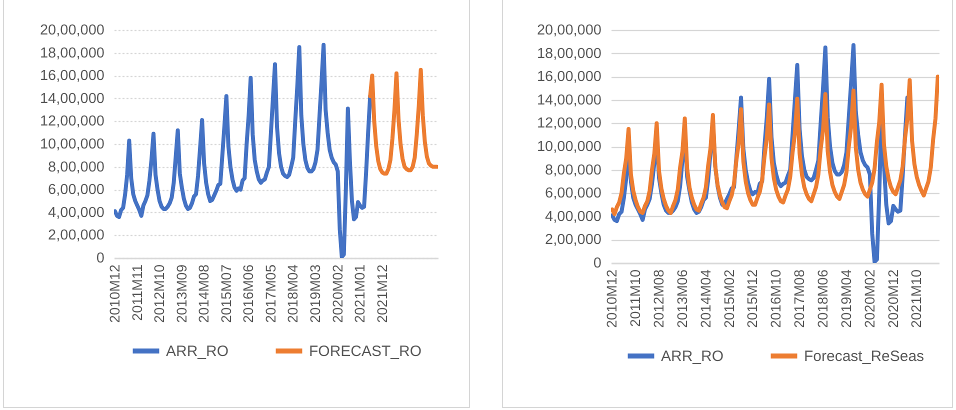 This screenshot has height=410, width=956. Describe the element at coordinates (360, 293) in the screenshot. I see `x-tick-label: 2021M01` at that location.